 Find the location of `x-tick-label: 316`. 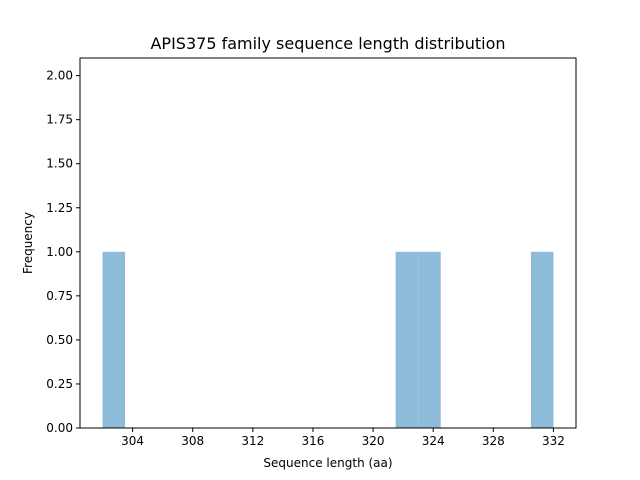

x-tick-label: 316 is located at coordinates (313, 441).